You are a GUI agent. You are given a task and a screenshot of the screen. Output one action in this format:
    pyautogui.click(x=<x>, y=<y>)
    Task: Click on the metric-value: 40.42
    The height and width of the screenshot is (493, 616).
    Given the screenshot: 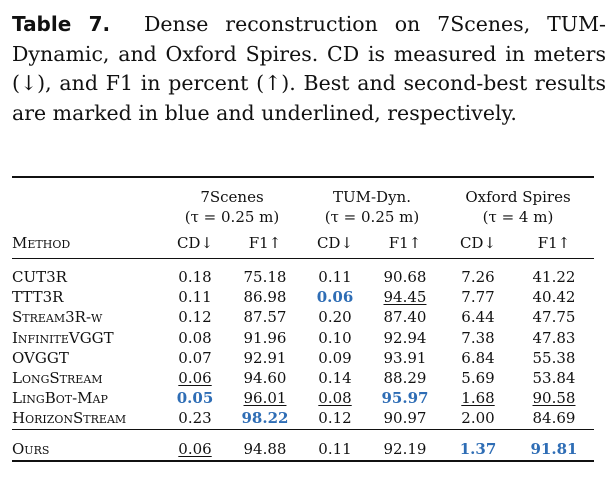 What is the action you would take?
    pyautogui.click(x=554, y=297)
    